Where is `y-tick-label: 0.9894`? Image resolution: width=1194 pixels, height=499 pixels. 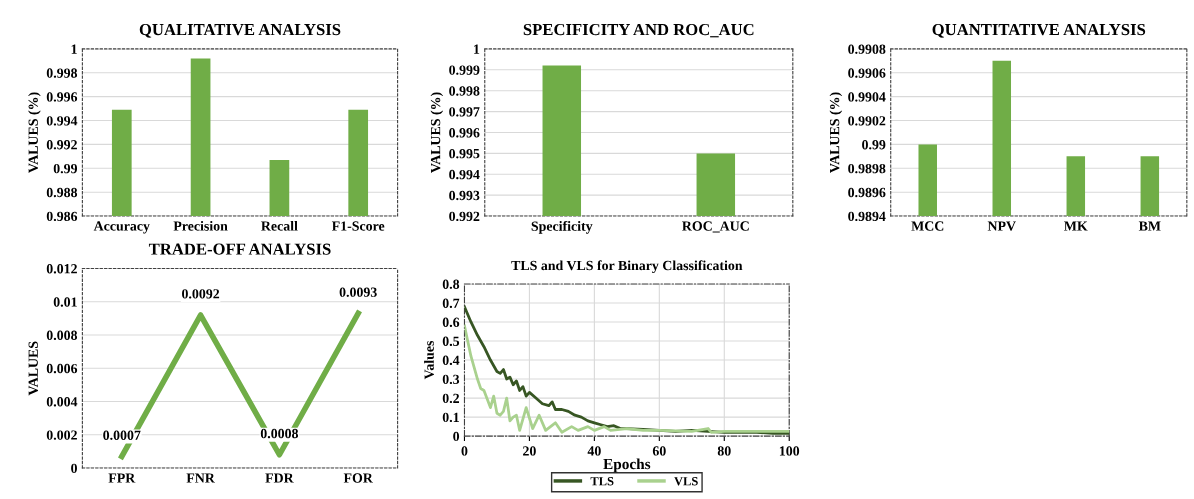 y-tick-label: 0.9894 is located at coordinates (867, 216).